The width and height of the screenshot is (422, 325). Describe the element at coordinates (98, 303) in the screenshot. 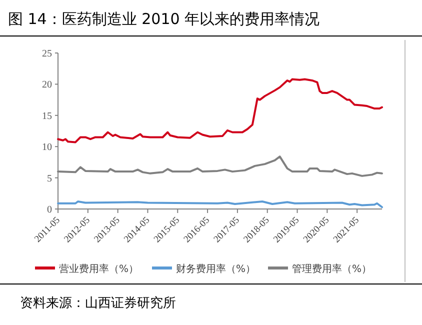

I see `text: 资料来源：山西证券研究所` at that location.